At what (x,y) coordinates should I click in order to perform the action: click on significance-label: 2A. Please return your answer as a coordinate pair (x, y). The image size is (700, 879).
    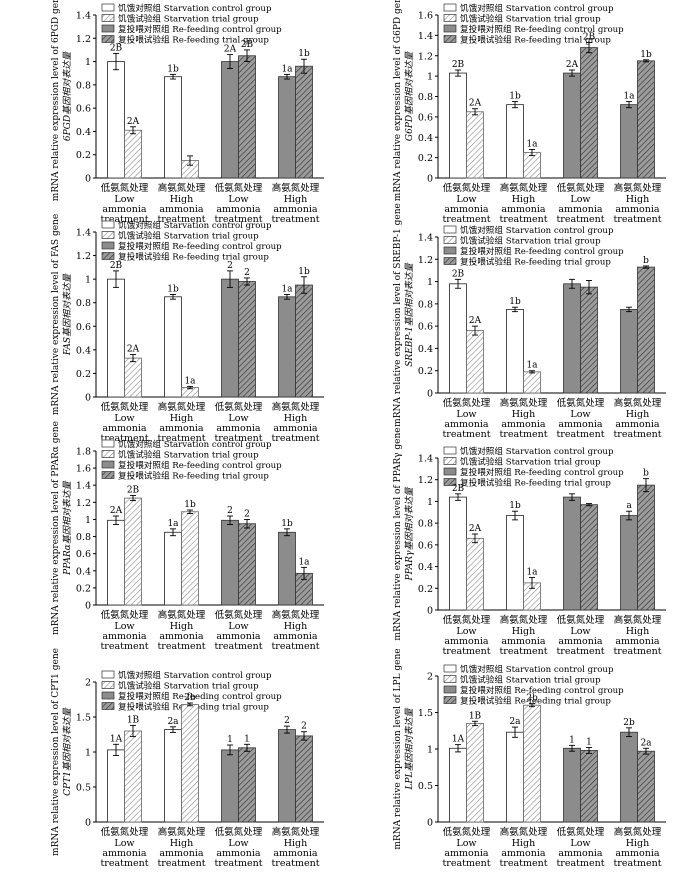
    Looking at the image, I should click on (133, 122).